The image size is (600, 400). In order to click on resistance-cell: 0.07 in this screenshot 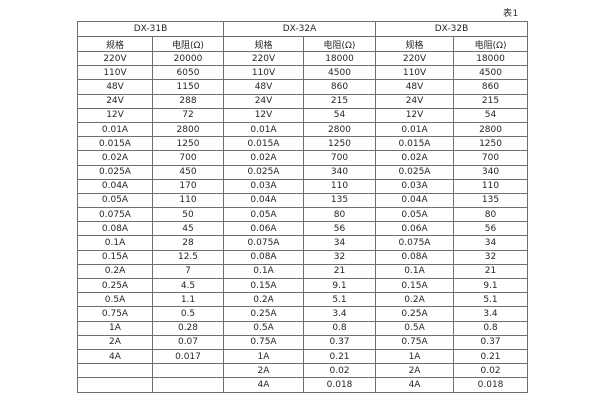, I will do `click(188, 342)`.